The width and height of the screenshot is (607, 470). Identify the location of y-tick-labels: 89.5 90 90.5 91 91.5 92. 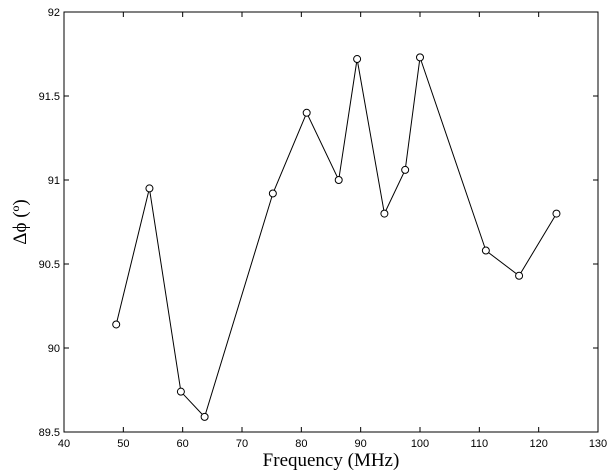
(49, 223).